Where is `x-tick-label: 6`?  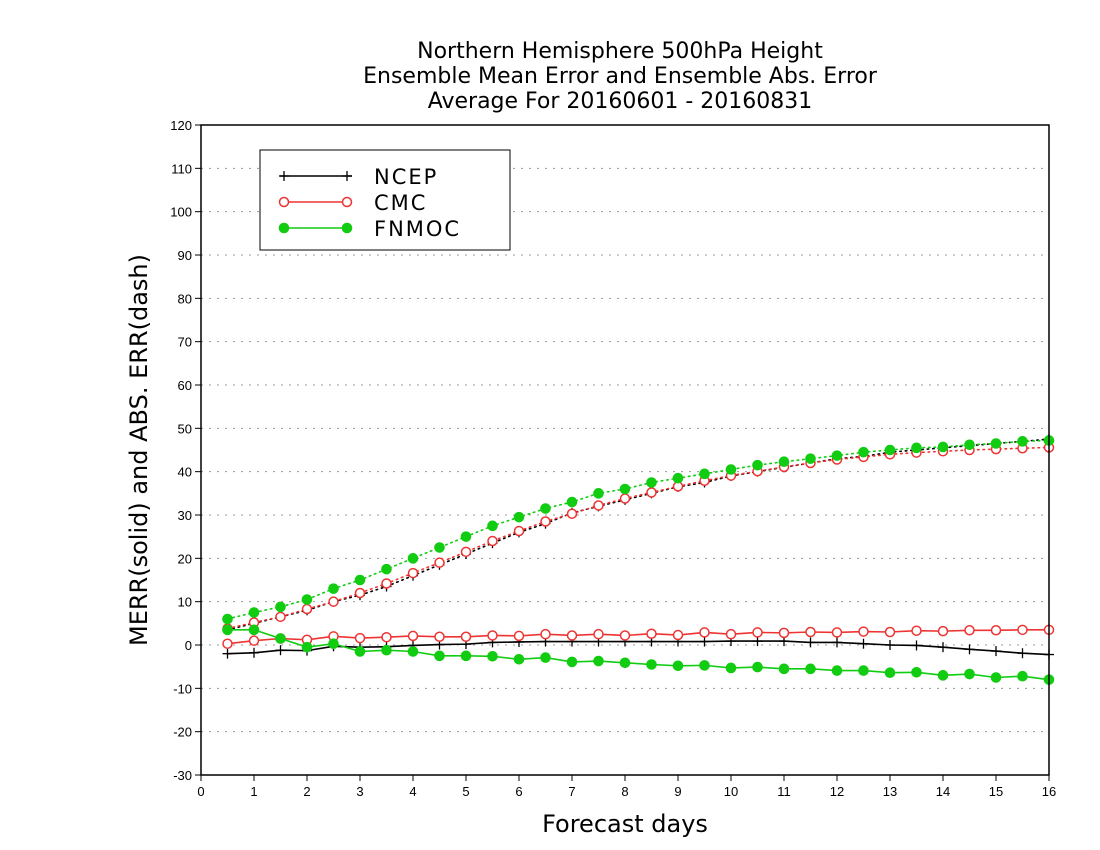
x-tick-label: 6 is located at coordinates (518, 791).